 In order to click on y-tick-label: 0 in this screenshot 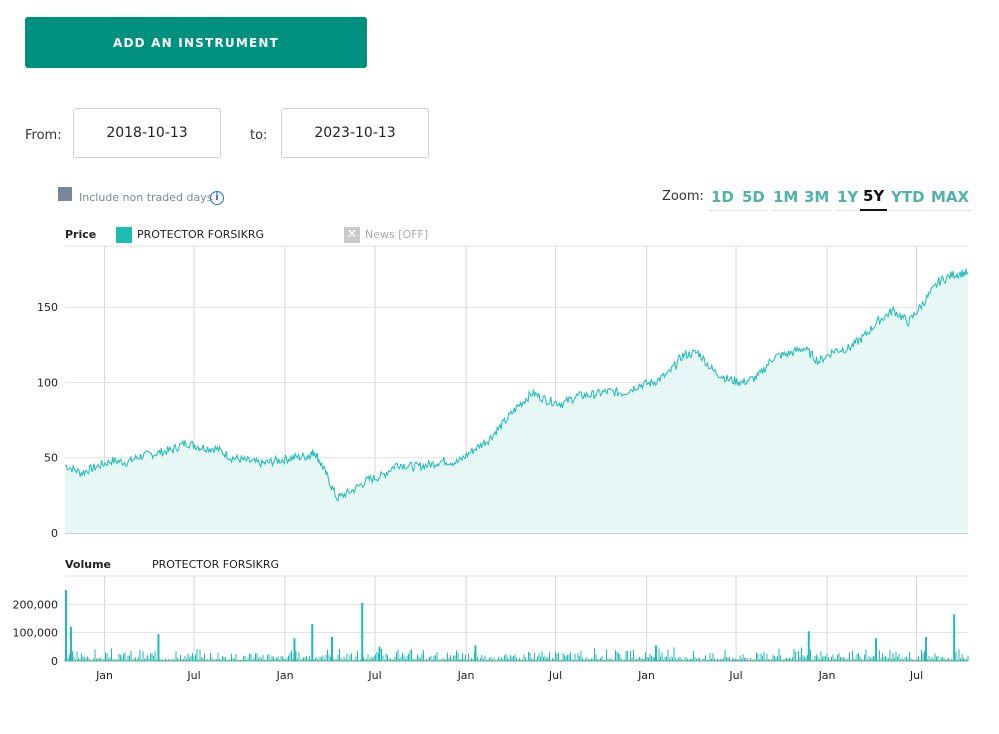, I will do `click(54, 533)`.